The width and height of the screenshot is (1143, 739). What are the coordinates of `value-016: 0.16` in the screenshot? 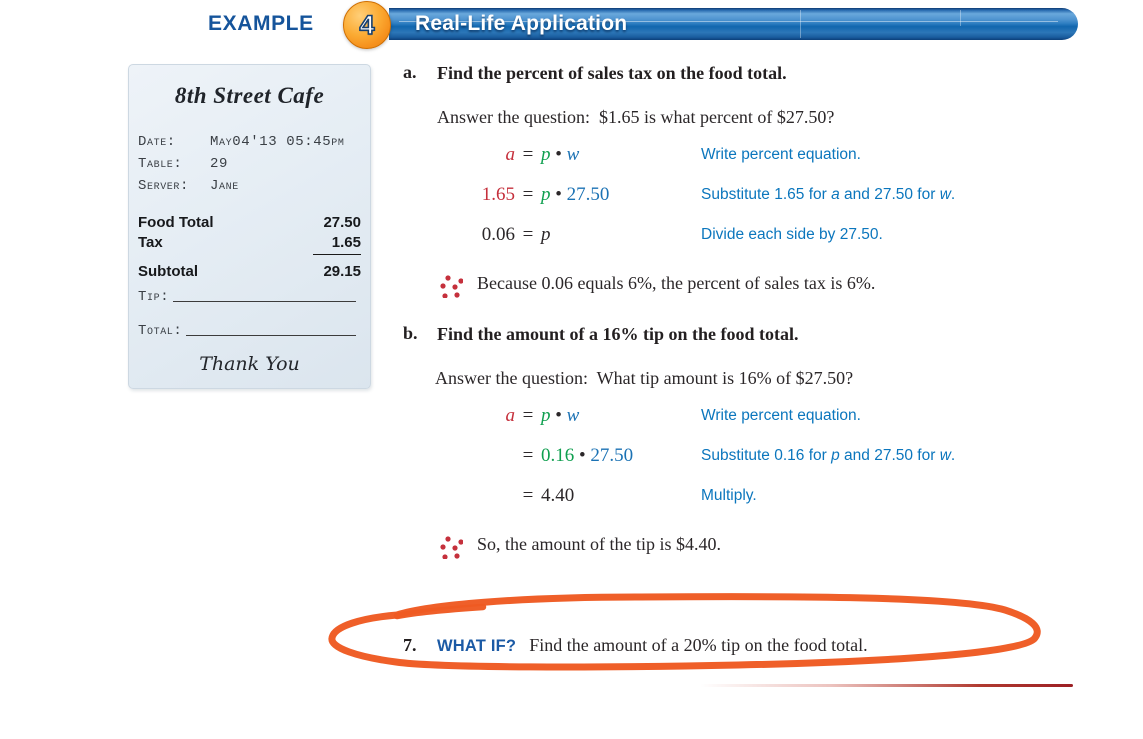 It's located at (558, 455).